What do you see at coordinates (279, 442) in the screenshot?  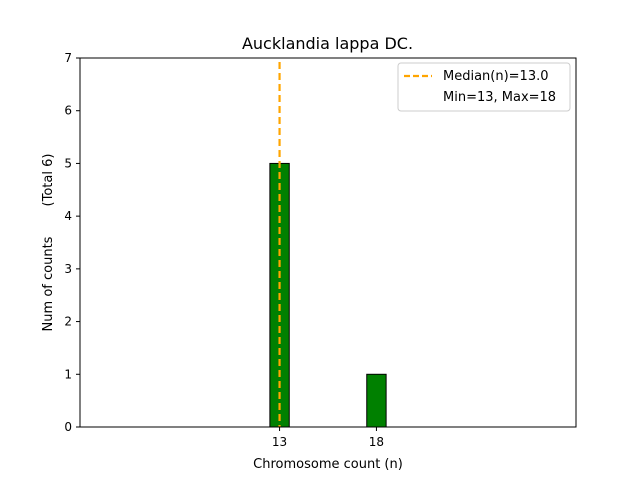 I see `x-tick-label: 13` at bounding box center [279, 442].